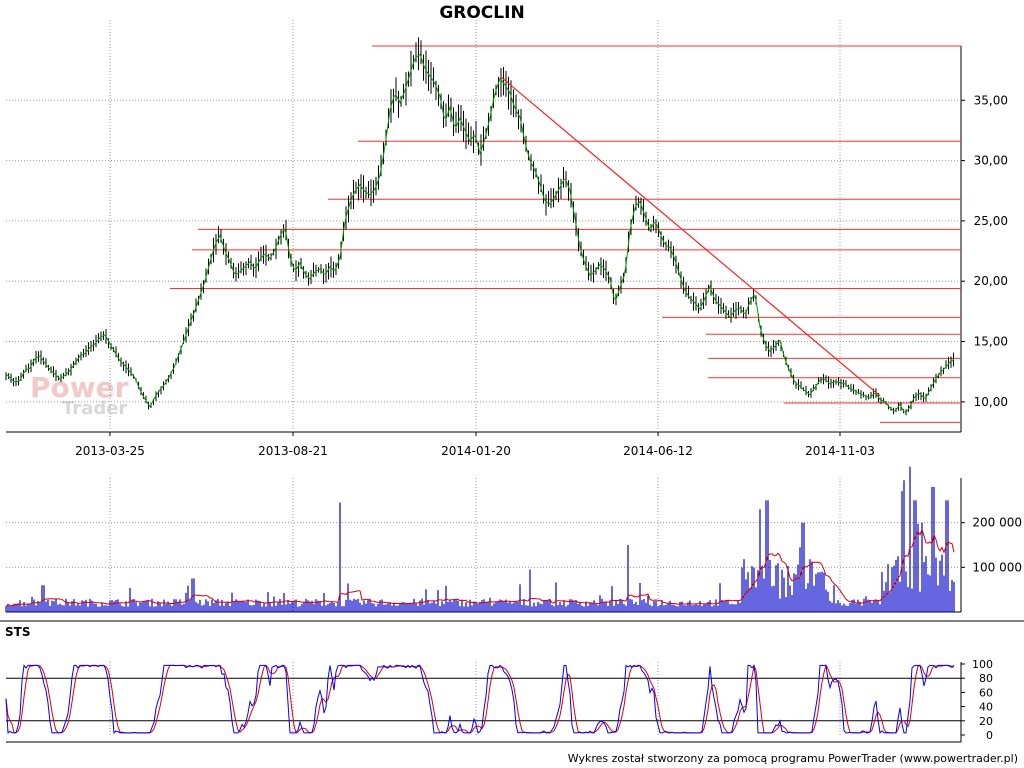 The image size is (1024, 768). Describe the element at coordinates (476, 451) in the screenshot. I see `date-tick-label: 2014-01-20` at that location.